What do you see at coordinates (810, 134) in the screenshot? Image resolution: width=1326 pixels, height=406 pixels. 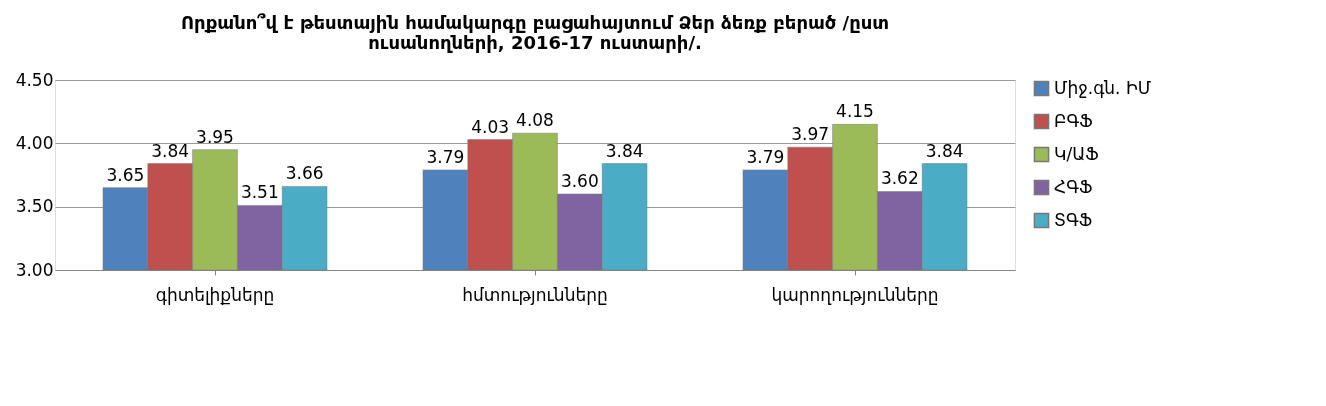 I see `data-label: 3.97` at bounding box center [810, 134].